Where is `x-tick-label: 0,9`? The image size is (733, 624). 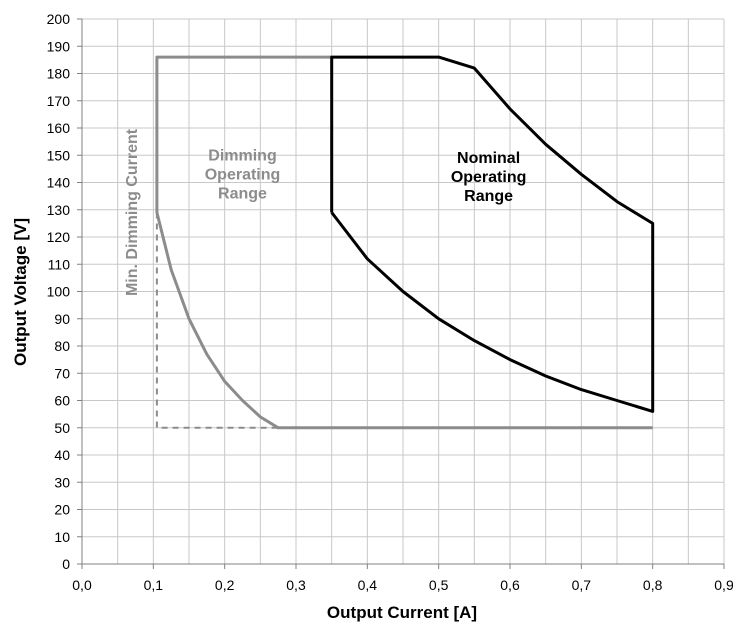
x-tick-label: 0,9 is located at coordinates (723, 585).